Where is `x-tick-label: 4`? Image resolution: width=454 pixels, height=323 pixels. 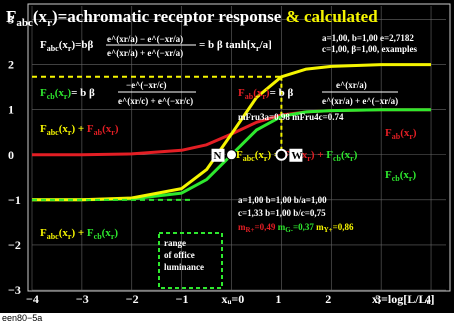 x-tick-label: 4 is located at coordinates (428, 299).